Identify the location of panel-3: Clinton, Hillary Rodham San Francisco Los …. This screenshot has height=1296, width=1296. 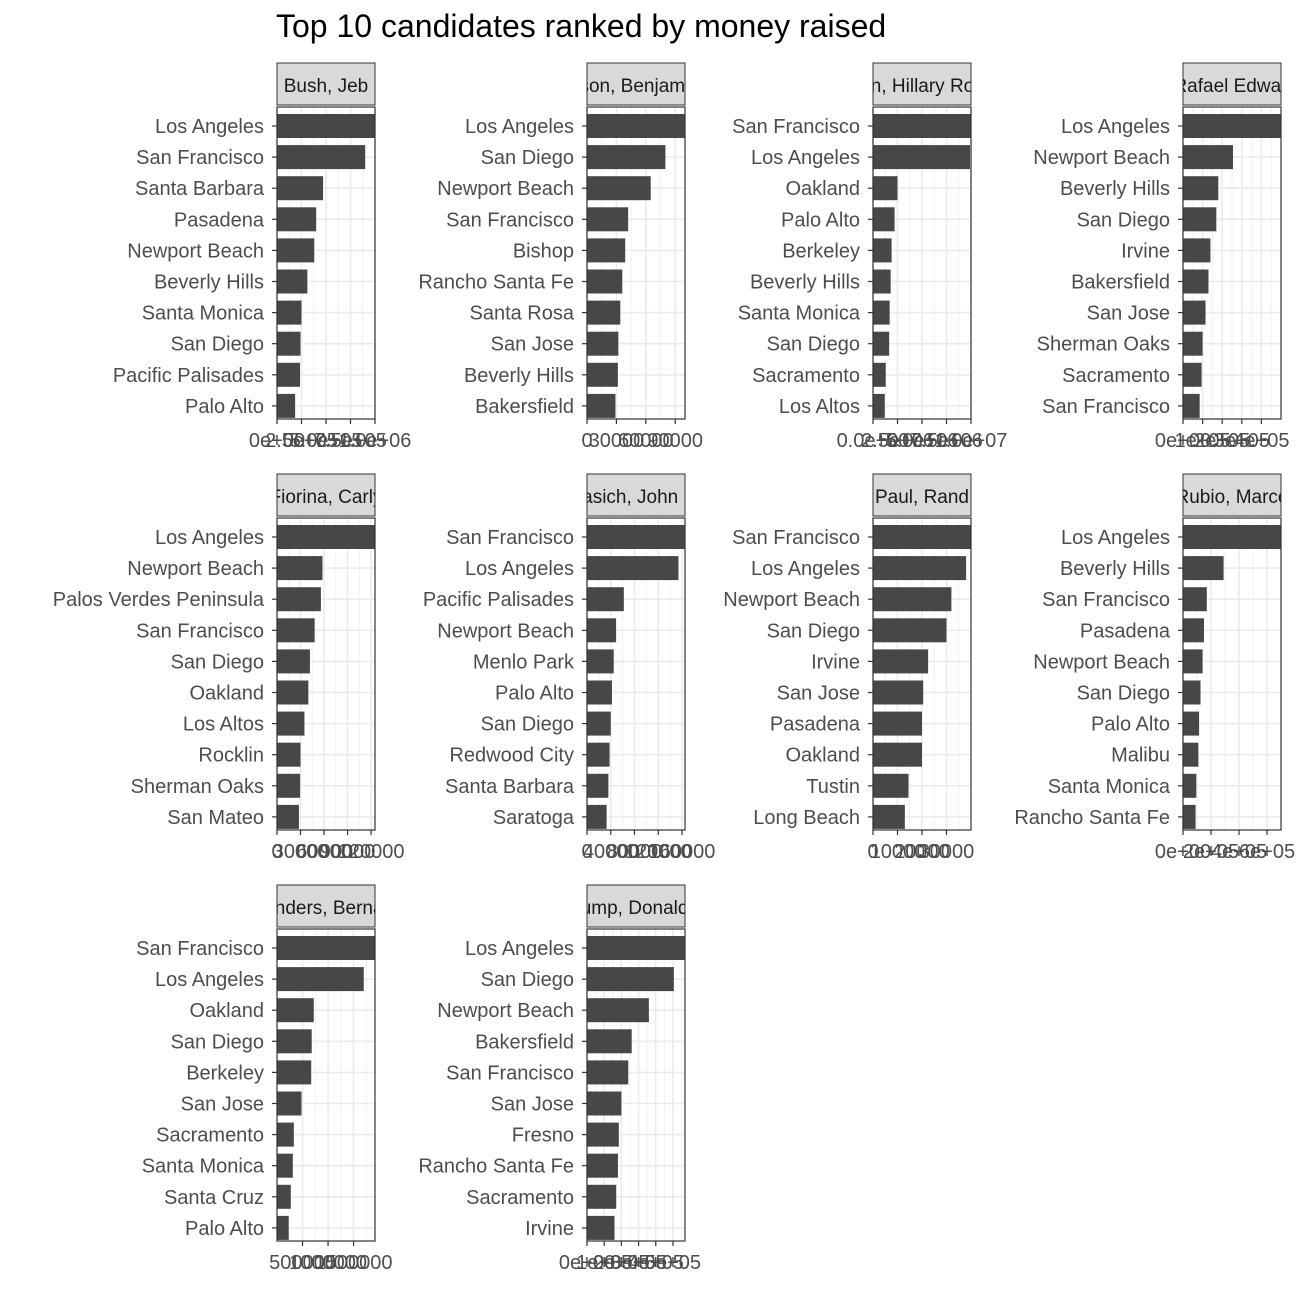
(869, 257).